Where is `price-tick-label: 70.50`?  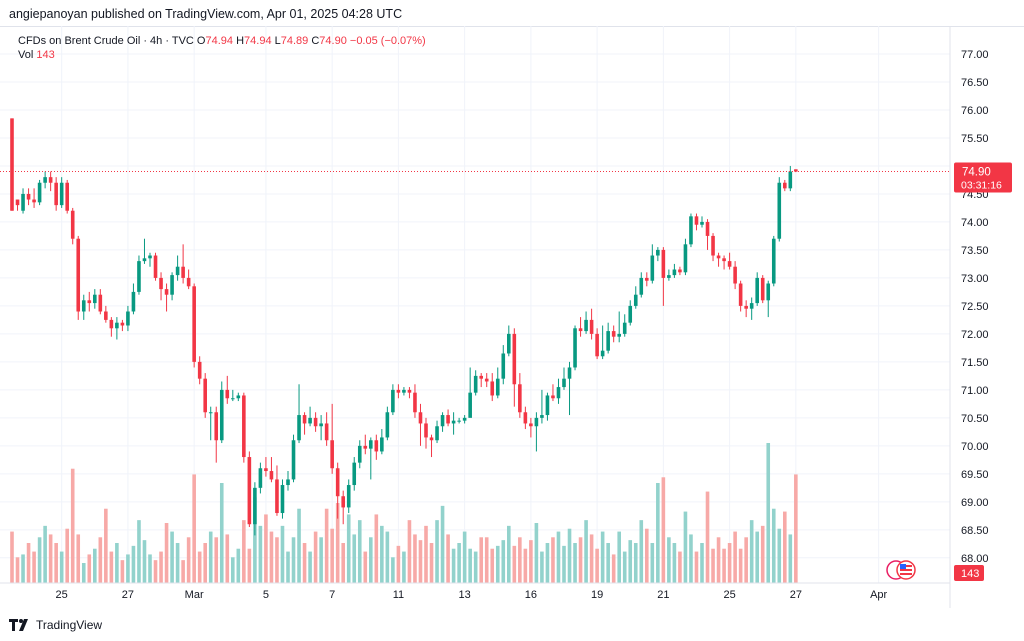 price-tick-label: 70.50 is located at coordinates (975, 419).